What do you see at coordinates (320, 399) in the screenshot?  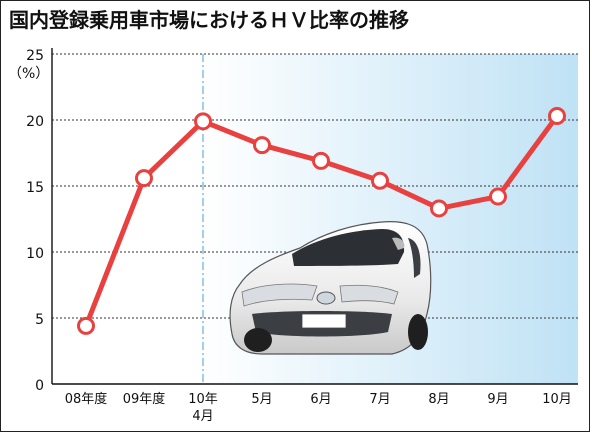 I see `x-tick-label: 6月` at bounding box center [320, 399].